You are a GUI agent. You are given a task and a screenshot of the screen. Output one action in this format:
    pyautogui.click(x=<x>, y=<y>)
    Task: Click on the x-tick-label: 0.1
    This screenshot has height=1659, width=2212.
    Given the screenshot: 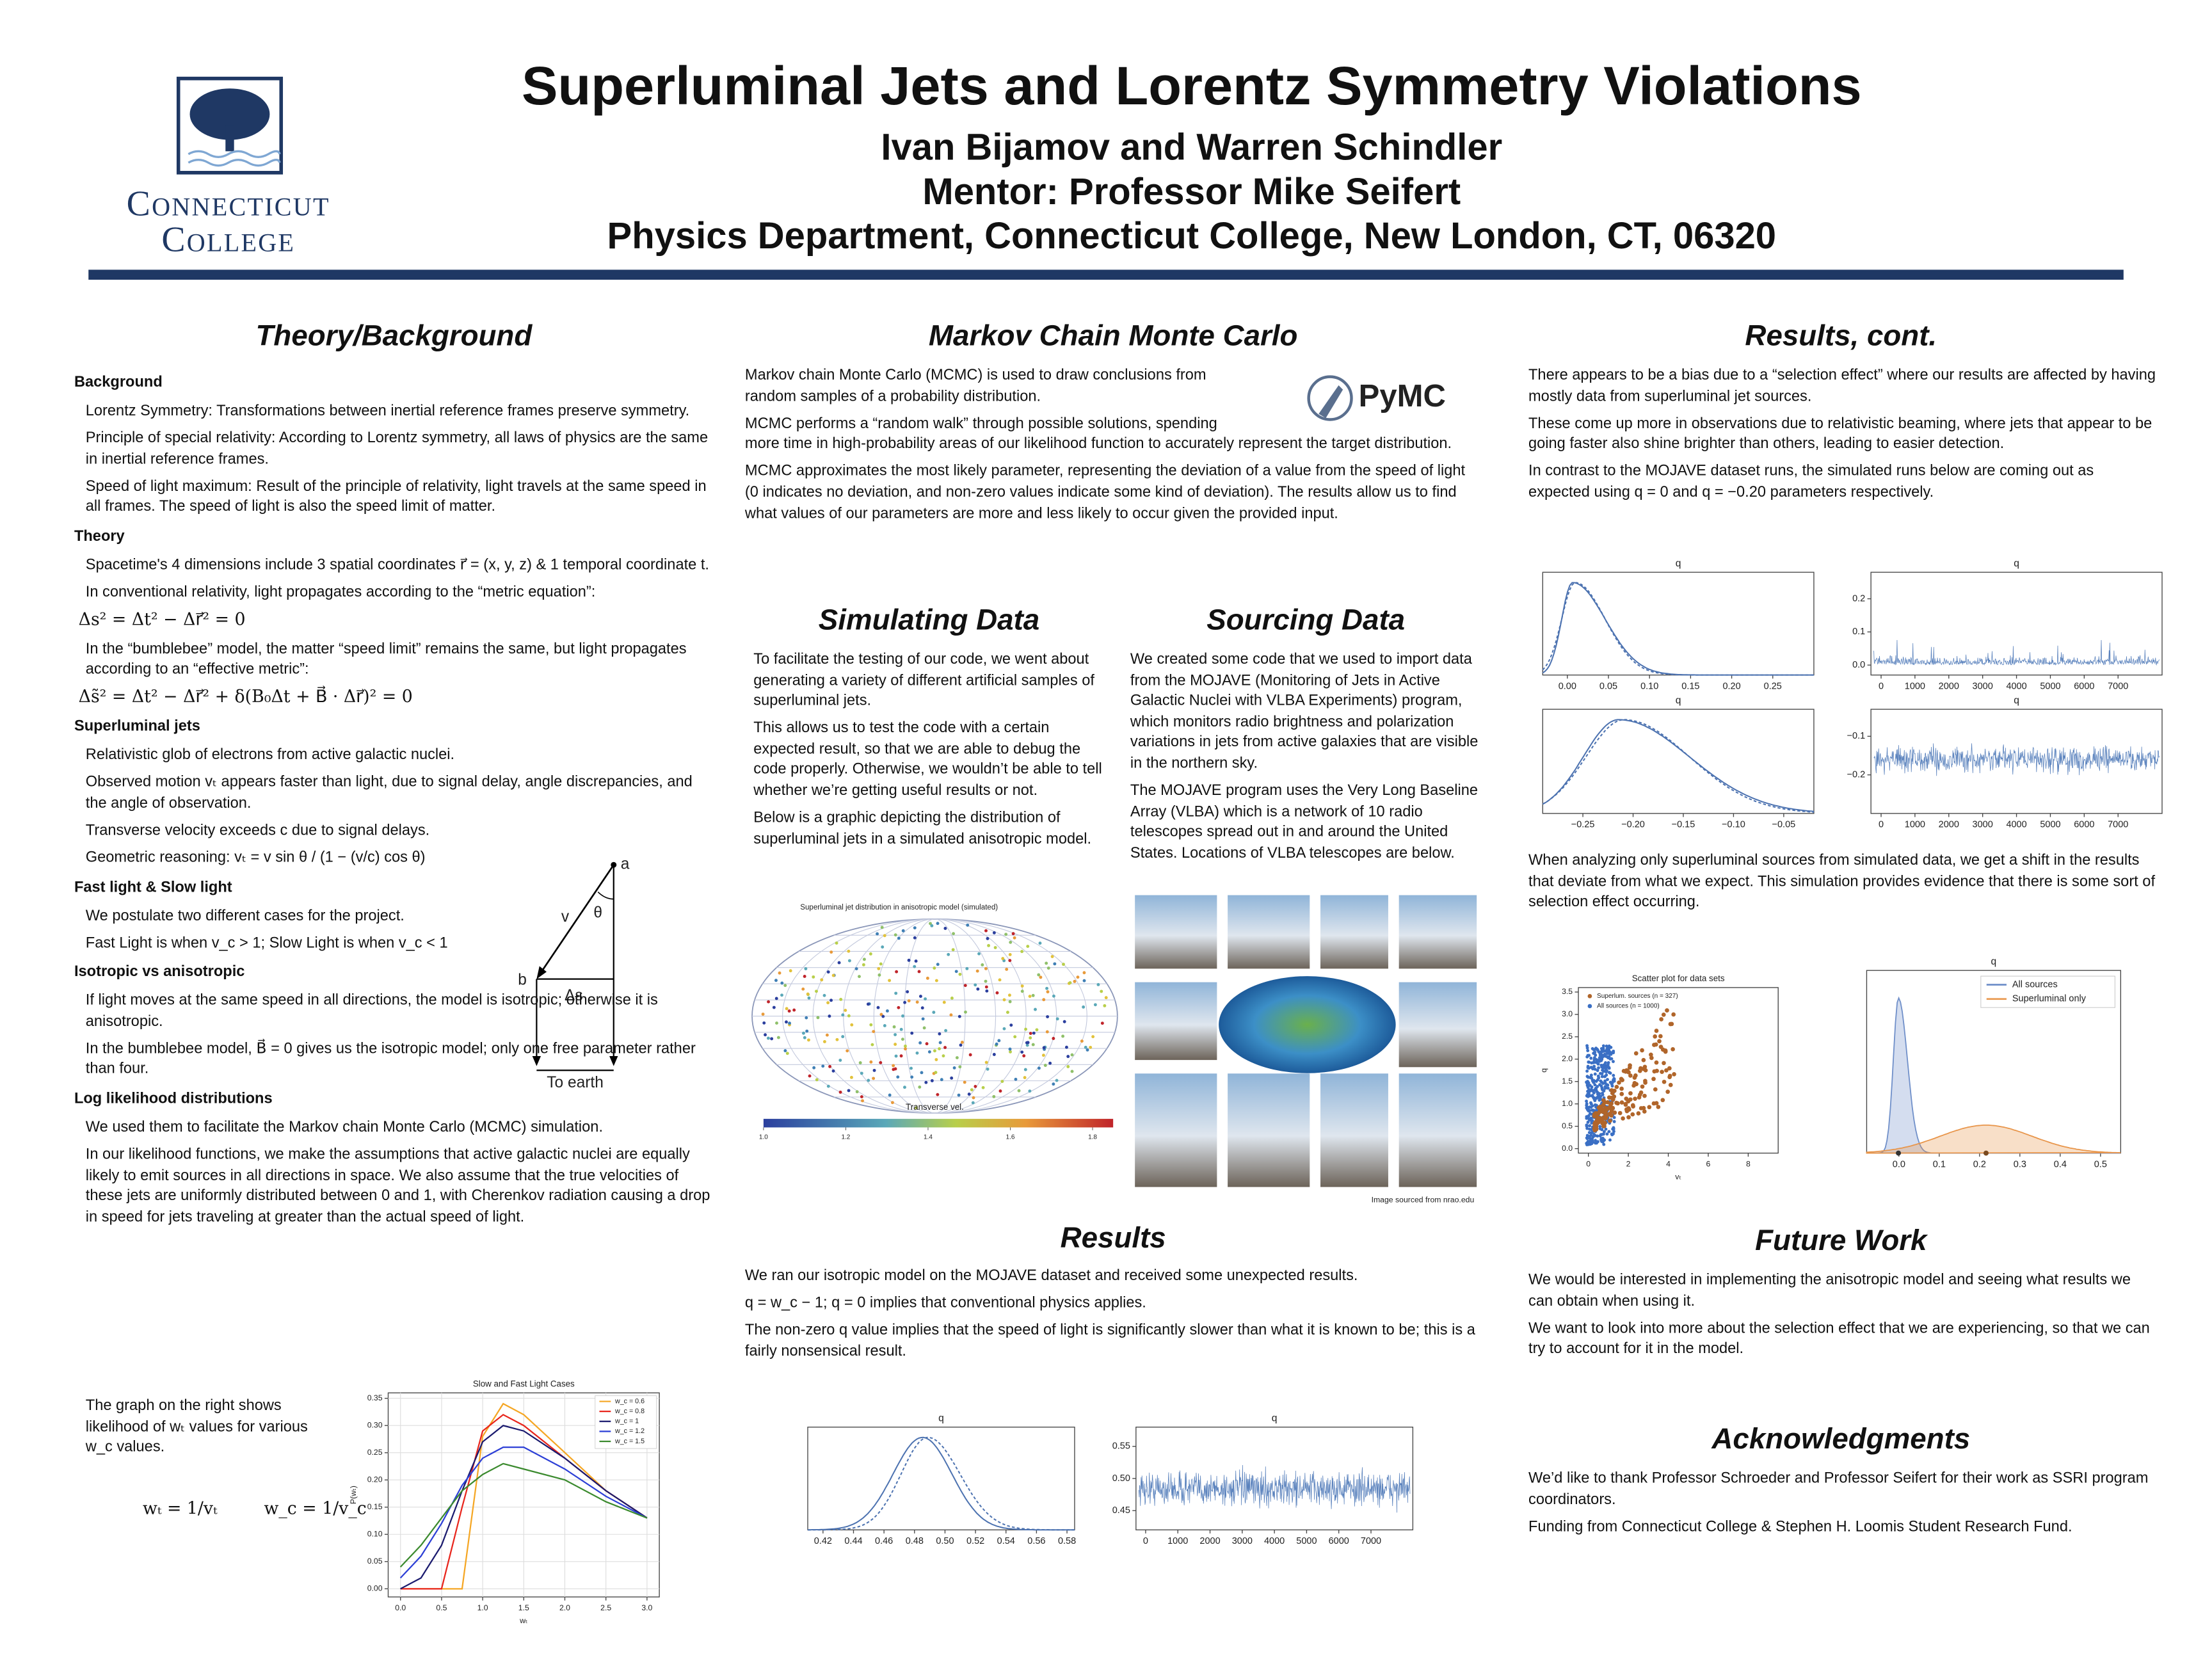 What is the action you would take?
    pyautogui.click(x=1939, y=1164)
    